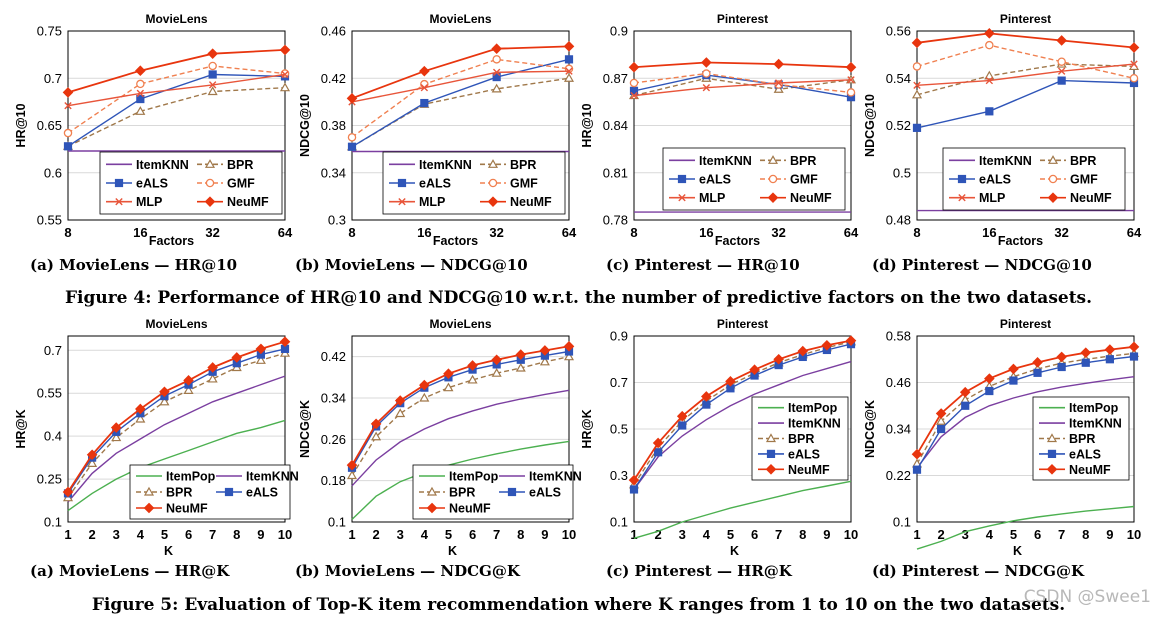  Describe the element at coordinates (1084, 180) in the screenshot. I see `legend-label-gmf: GMF` at that location.